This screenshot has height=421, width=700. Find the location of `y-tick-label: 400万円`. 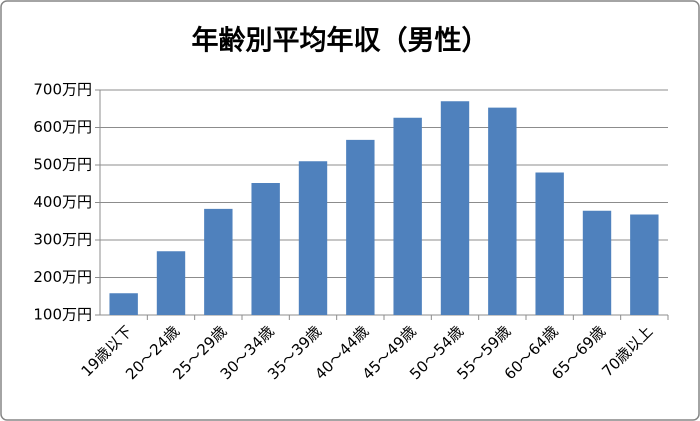

y-tick-label: 400万円 is located at coordinates (62, 202).